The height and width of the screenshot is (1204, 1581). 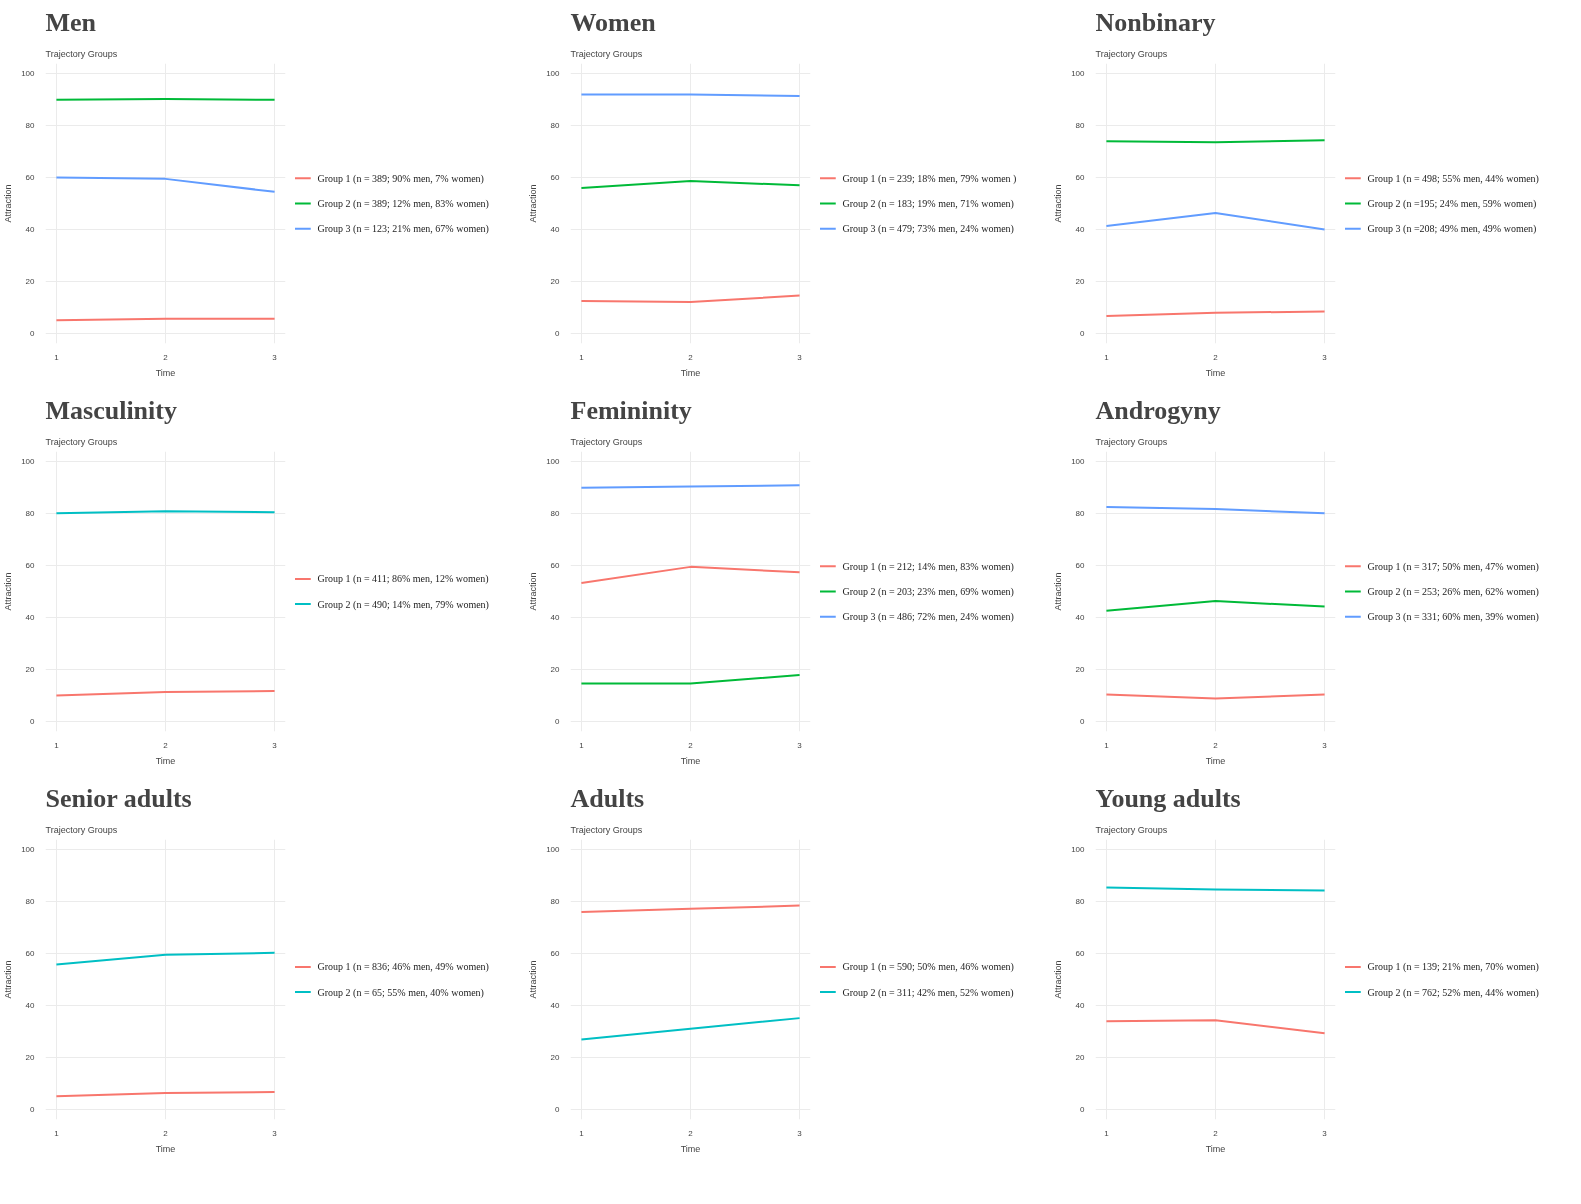 What do you see at coordinates (928, 967) in the screenshot?
I see `legend-label: Group 1 (n = 590; 50% men, 46% women)` at bounding box center [928, 967].